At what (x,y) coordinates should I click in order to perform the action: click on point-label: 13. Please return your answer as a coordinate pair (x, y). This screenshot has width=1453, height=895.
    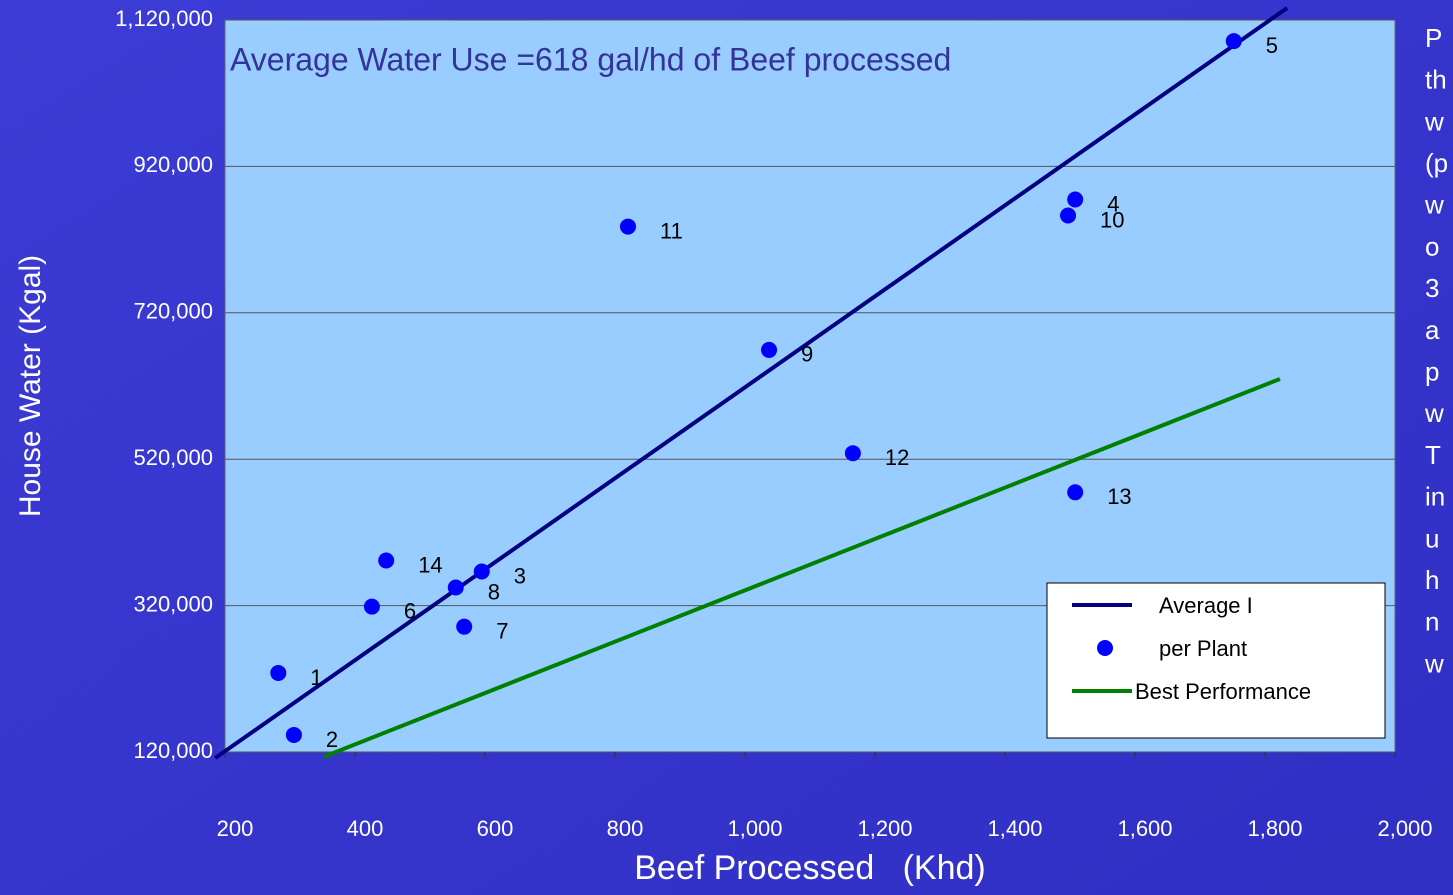
    Looking at the image, I should click on (1119, 496).